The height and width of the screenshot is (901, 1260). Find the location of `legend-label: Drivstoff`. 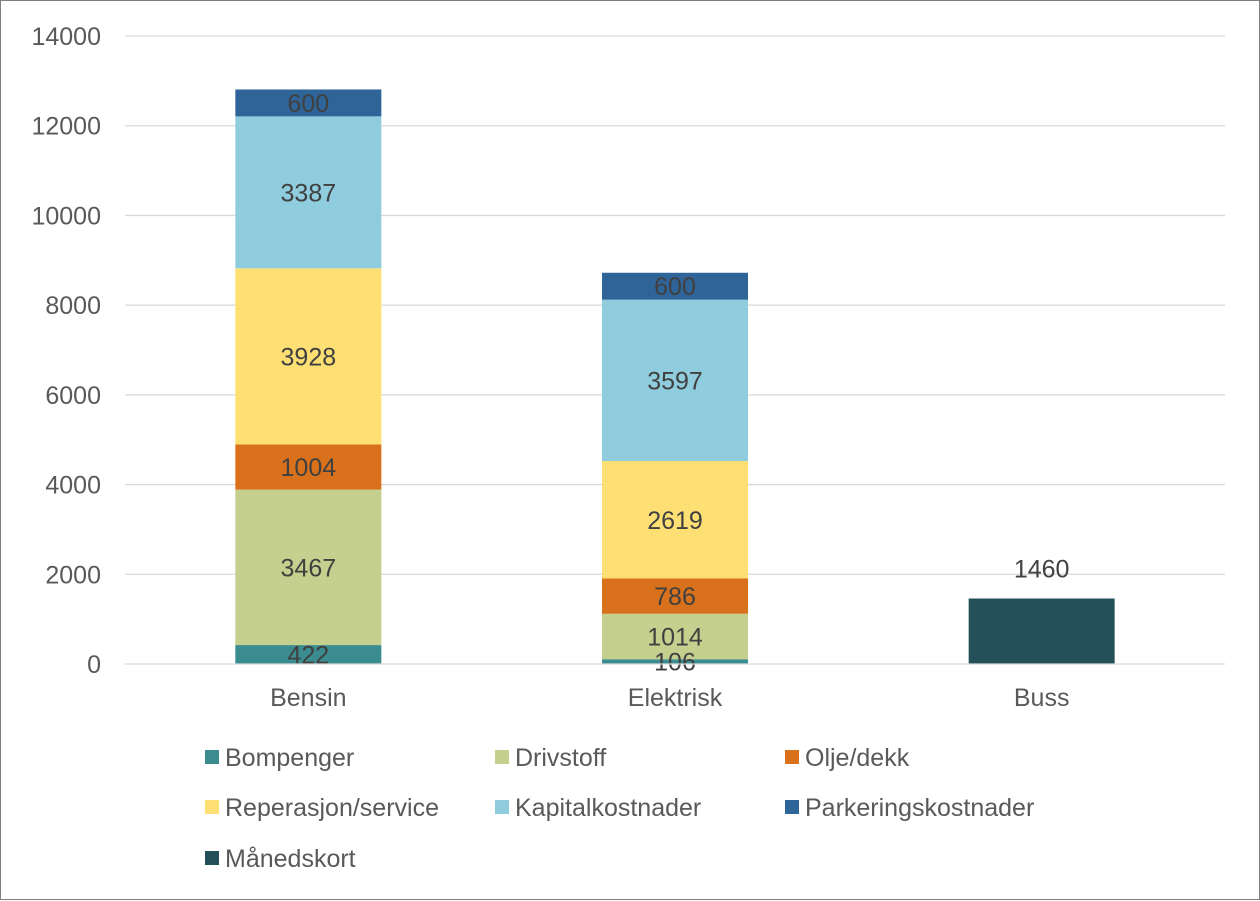

legend-label: Drivstoff is located at coordinates (560, 758).